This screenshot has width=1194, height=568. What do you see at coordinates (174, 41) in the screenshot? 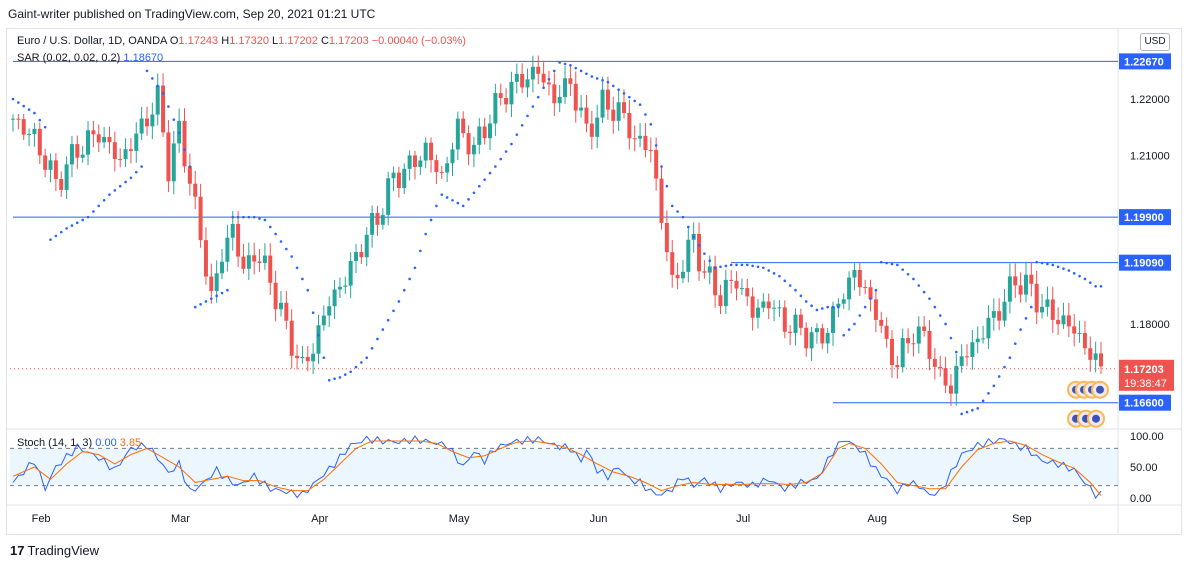
I see `open-label: O` at bounding box center [174, 41].